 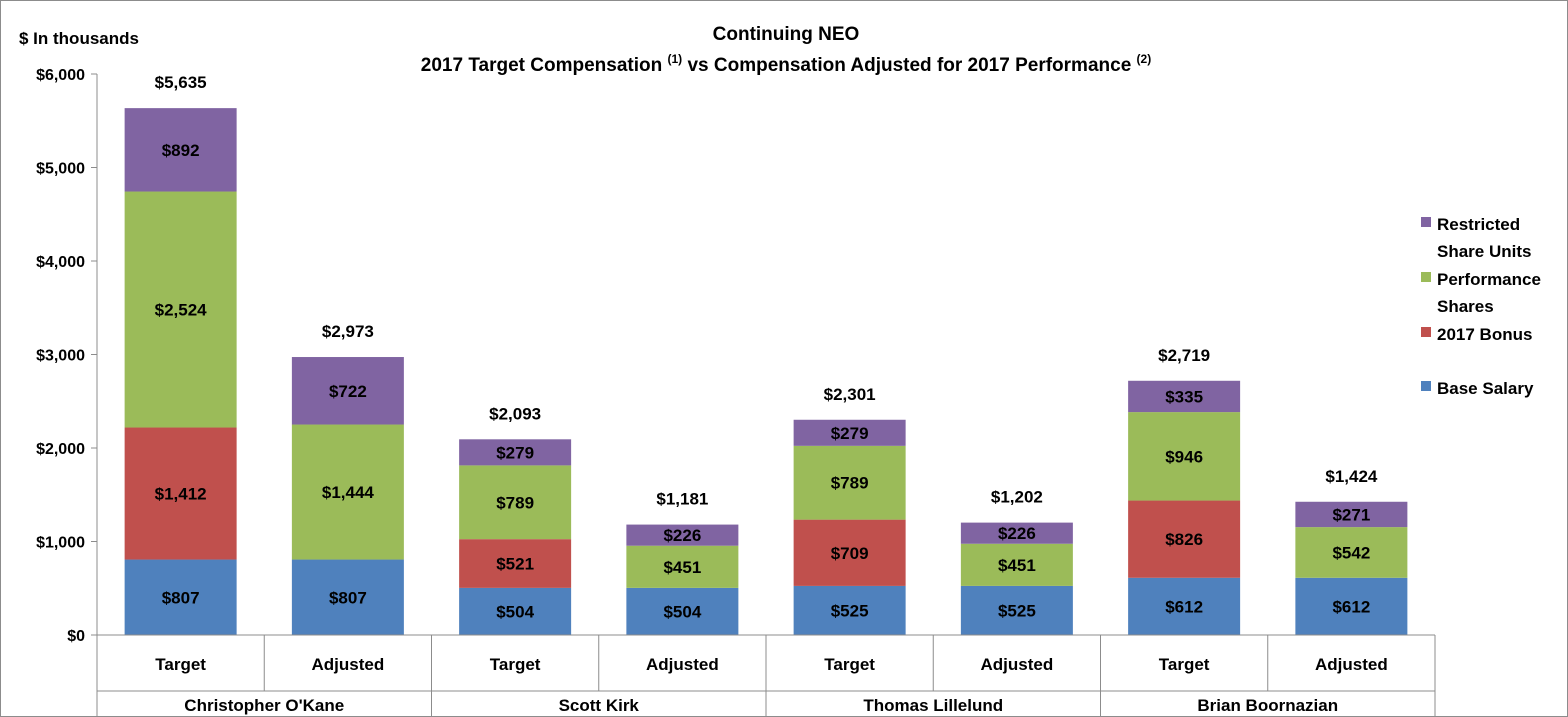 What do you see at coordinates (1017, 497) in the screenshot?
I see `bar-total-label: $1,202` at bounding box center [1017, 497].